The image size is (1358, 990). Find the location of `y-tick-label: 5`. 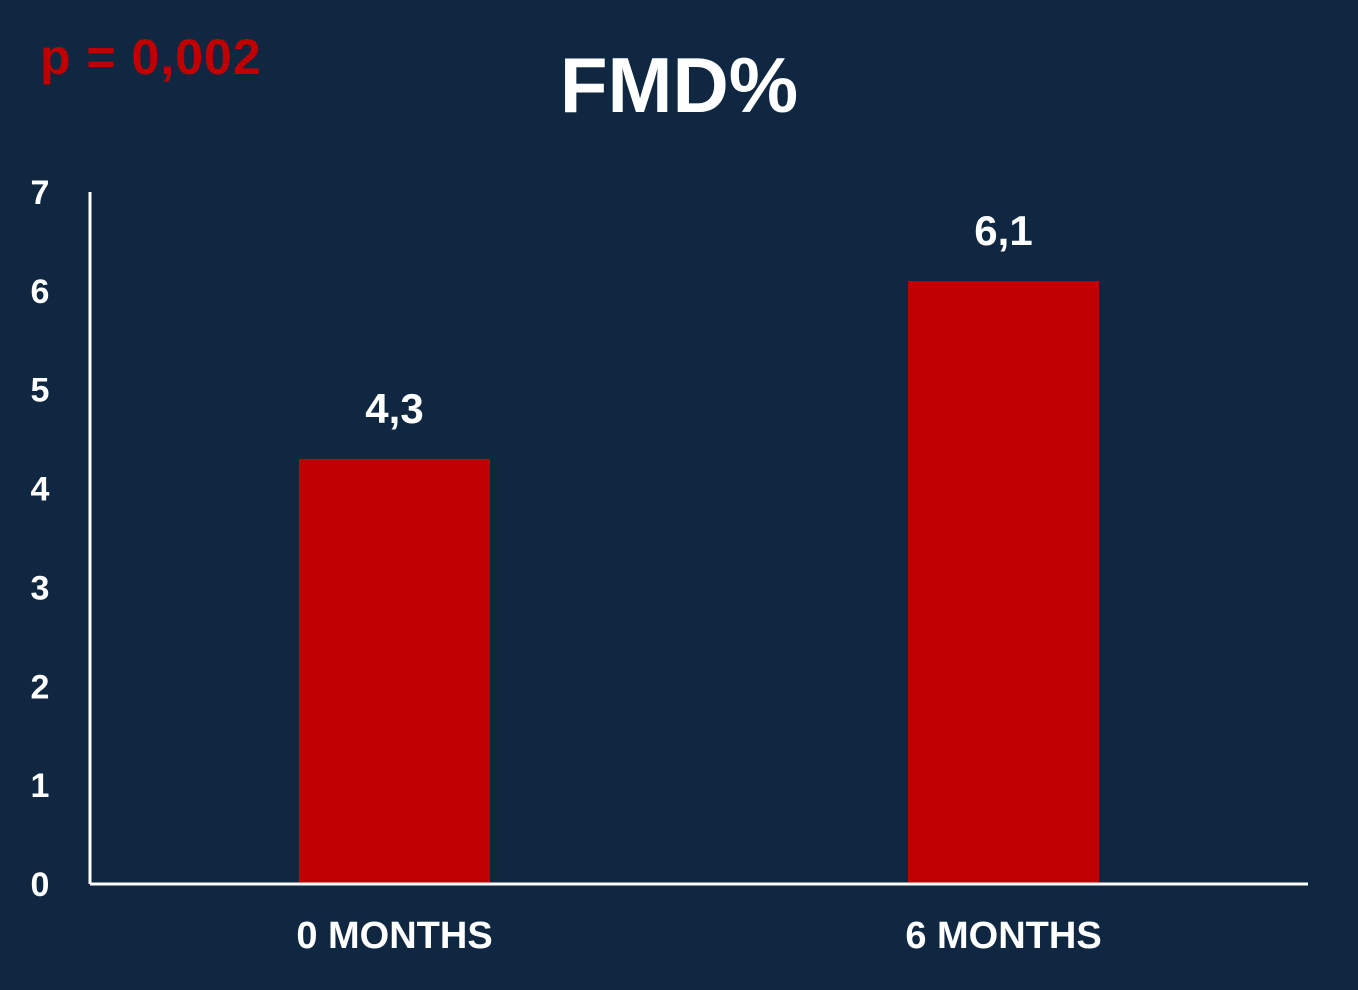

y-tick-label: 5 is located at coordinates (40, 391).